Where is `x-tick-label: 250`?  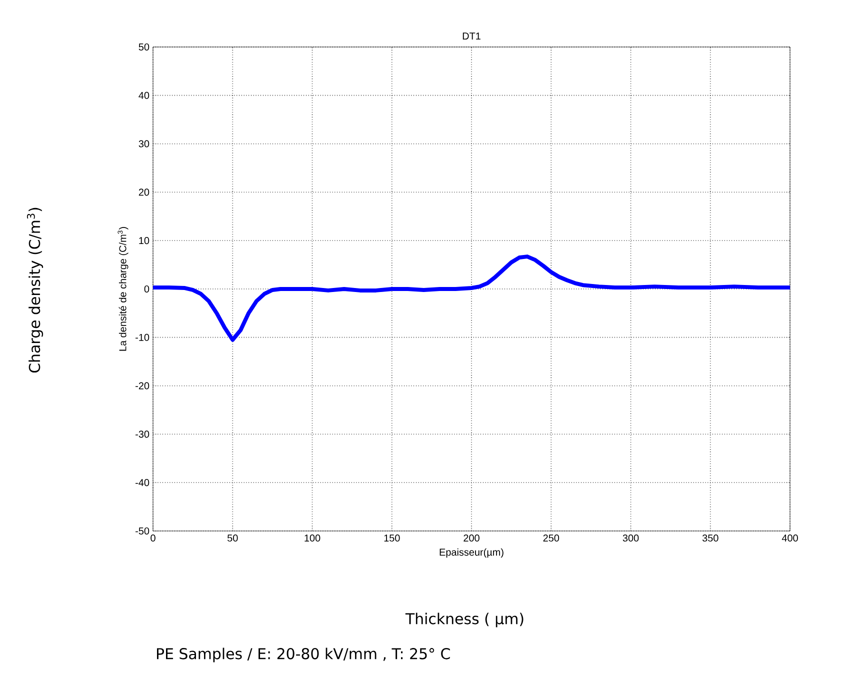
x-tick-label: 250 is located at coordinates (551, 538).